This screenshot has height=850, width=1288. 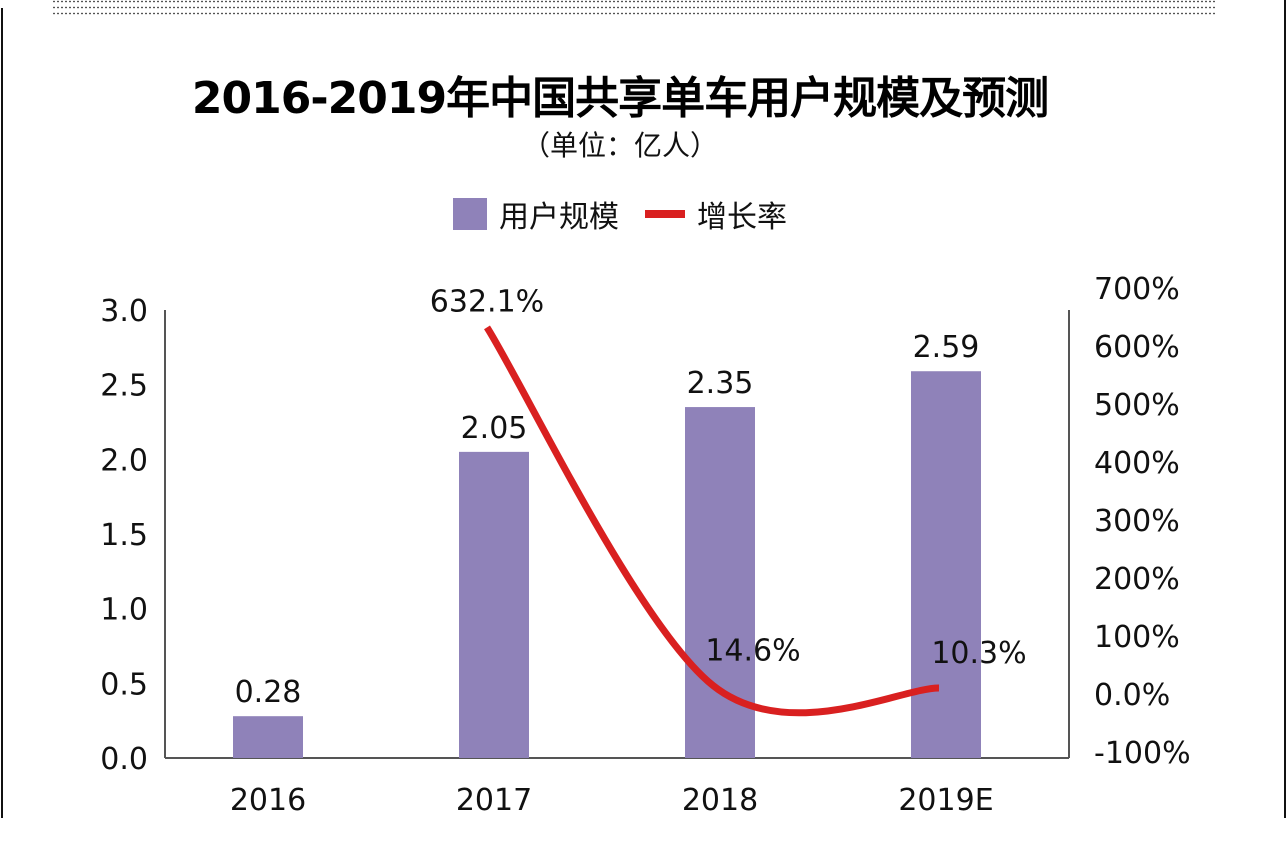 What do you see at coordinates (494, 428) in the screenshot?
I see `bar-value-label: 2.05` at bounding box center [494, 428].